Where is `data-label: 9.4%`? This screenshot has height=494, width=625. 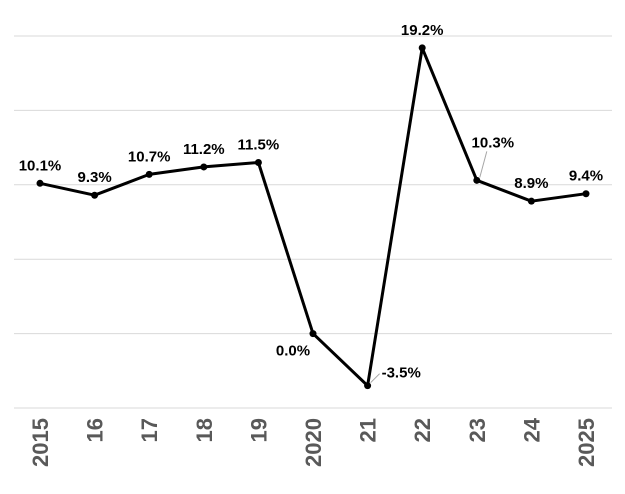
data-label: 9.4% is located at coordinates (586, 176).